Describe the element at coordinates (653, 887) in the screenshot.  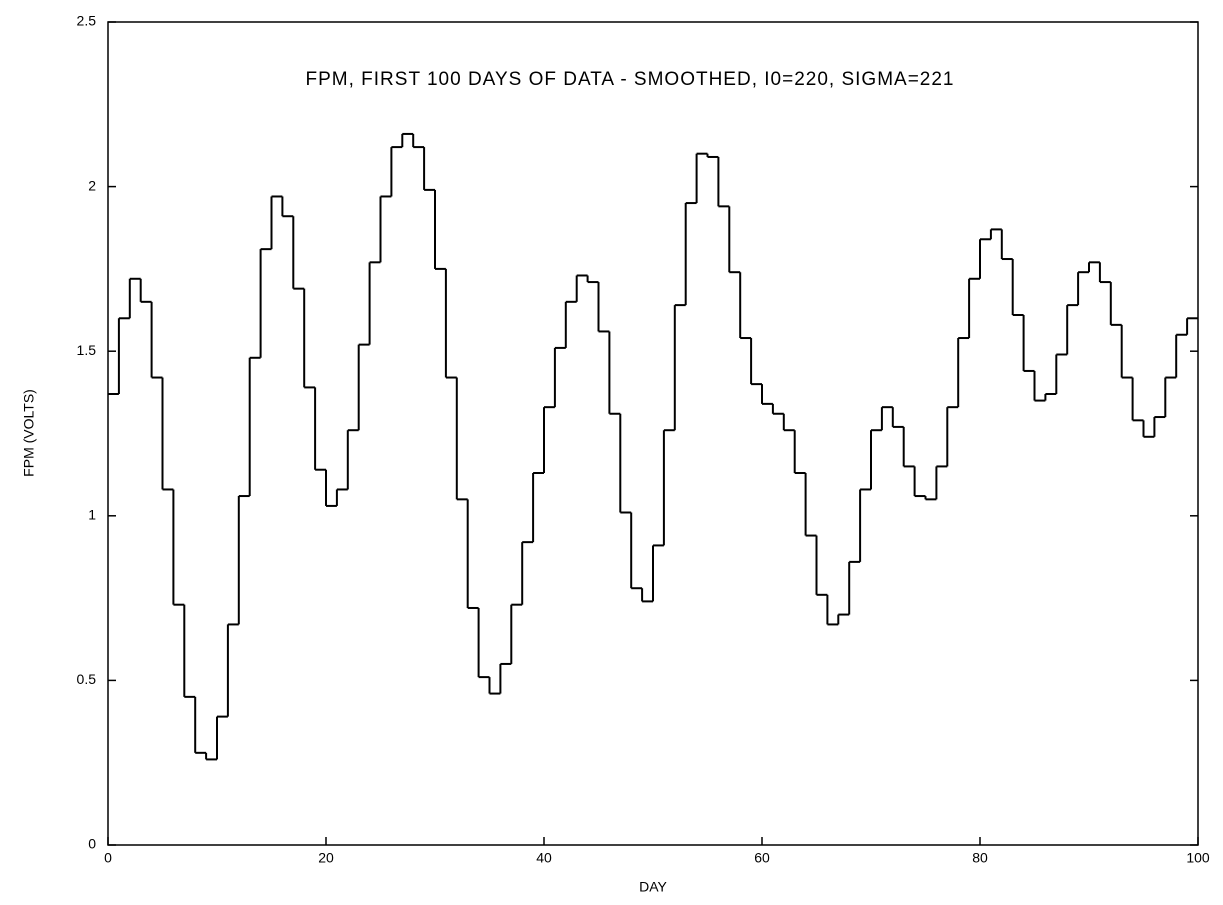
I see `x-axis-label: DAY` at that location.